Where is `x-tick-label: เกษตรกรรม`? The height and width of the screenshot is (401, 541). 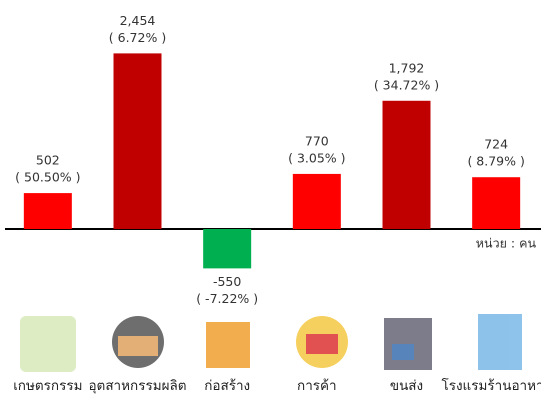
x-tick-label: เกษตรกรรม is located at coordinates (47, 386).